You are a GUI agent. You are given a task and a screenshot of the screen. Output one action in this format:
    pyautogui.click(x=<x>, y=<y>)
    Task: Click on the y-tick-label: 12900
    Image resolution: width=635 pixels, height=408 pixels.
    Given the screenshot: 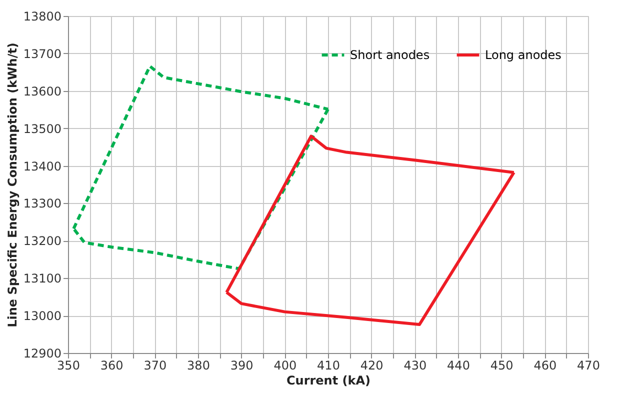 What is the action you would take?
    pyautogui.click(x=42, y=353)
    